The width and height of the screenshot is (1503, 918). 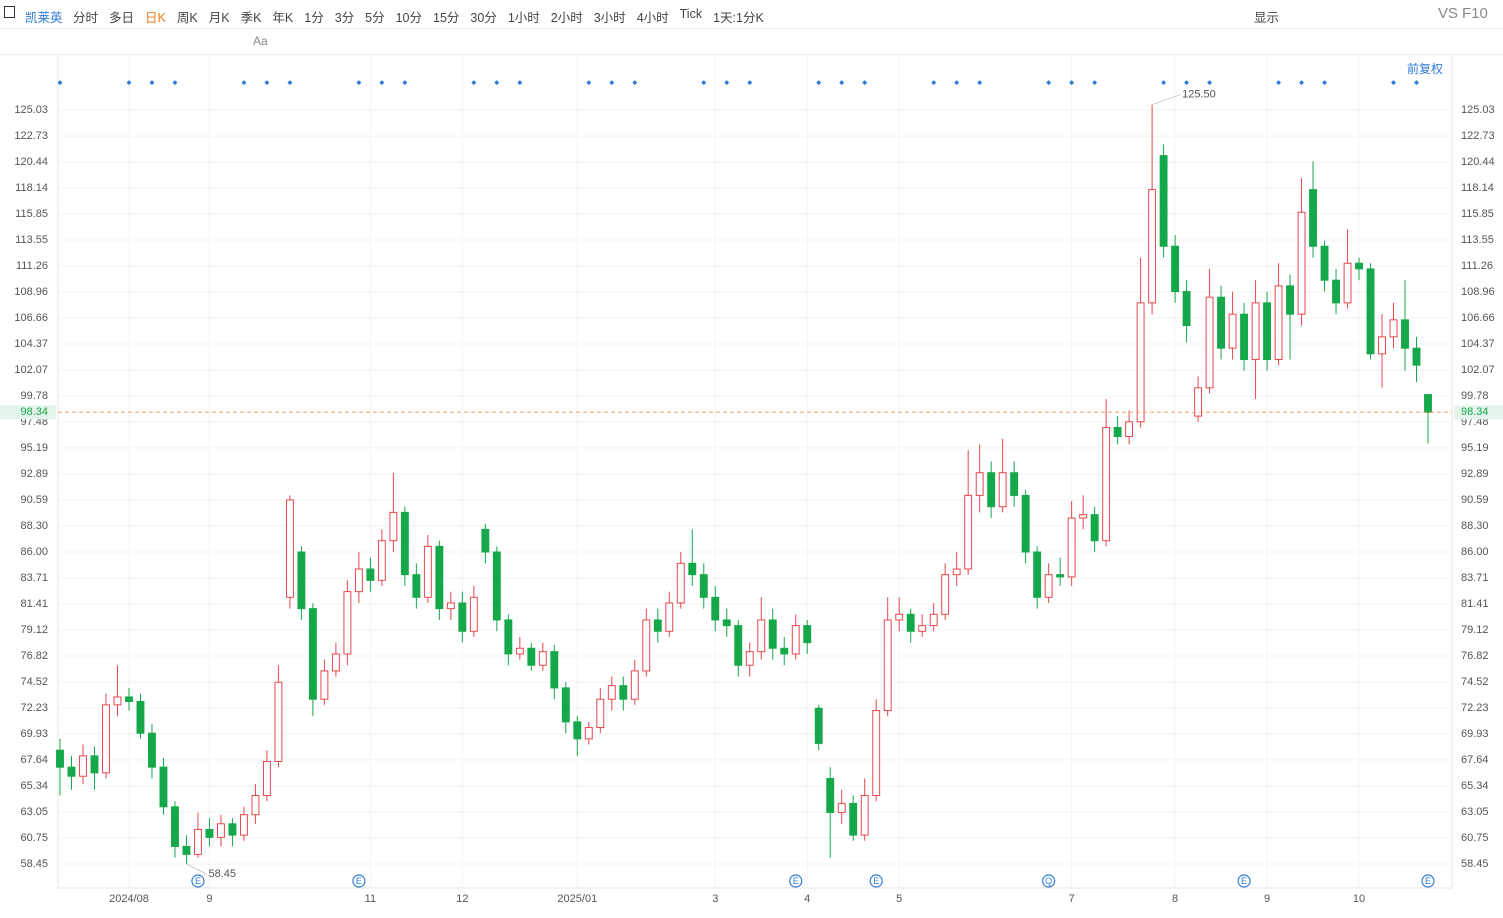 What do you see at coordinates (1425, 69) in the screenshot?
I see `adjust-button: 前复权` at bounding box center [1425, 69].